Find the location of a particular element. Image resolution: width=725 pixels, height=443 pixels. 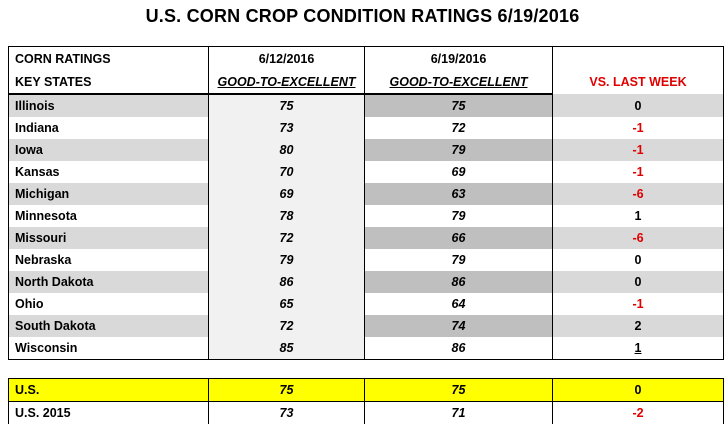

state-name: South Dakota is located at coordinates (108, 326).